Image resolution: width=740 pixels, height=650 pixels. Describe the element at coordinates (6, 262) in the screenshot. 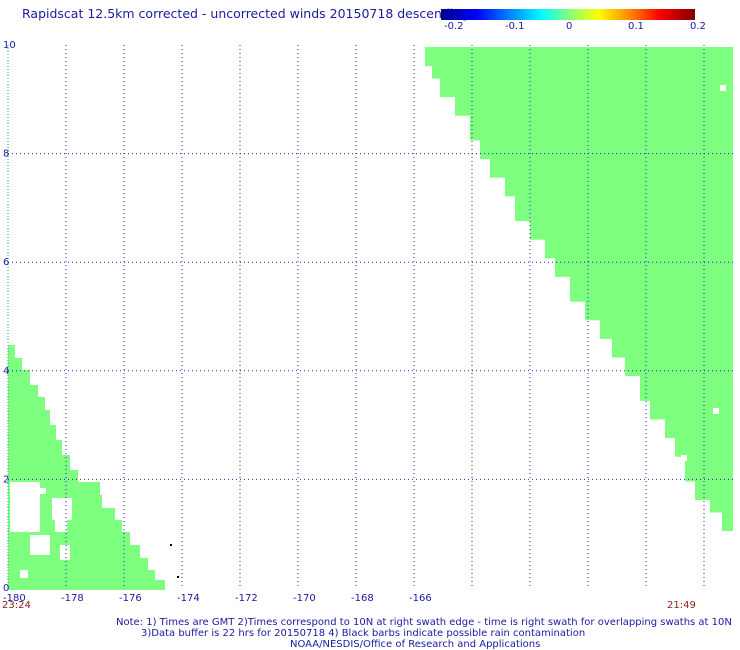

I see `lat-tick-label: 6` at that location.